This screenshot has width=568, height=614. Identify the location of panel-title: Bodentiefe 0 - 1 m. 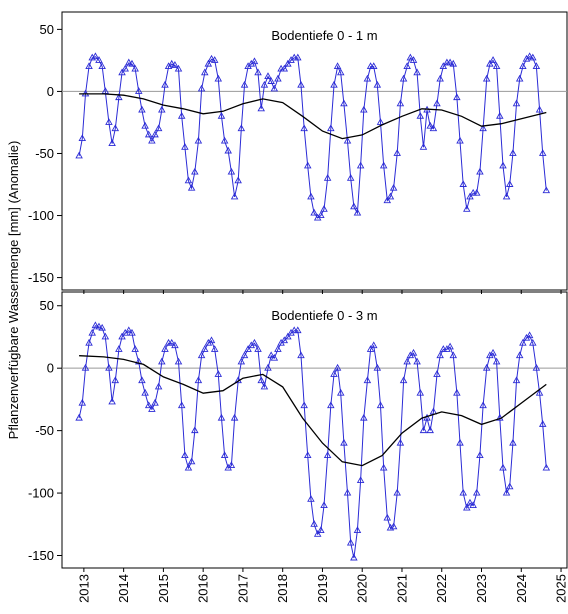
(324, 35).